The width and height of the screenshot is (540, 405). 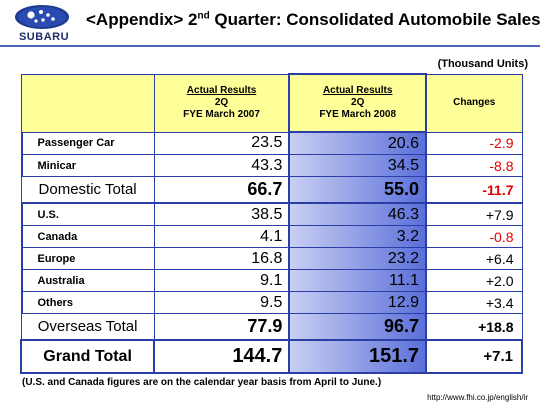 What do you see at coordinates (482, 64) in the screenshot?
I see `units-label: (Thousand Units)` at bounding box center [482, 64].